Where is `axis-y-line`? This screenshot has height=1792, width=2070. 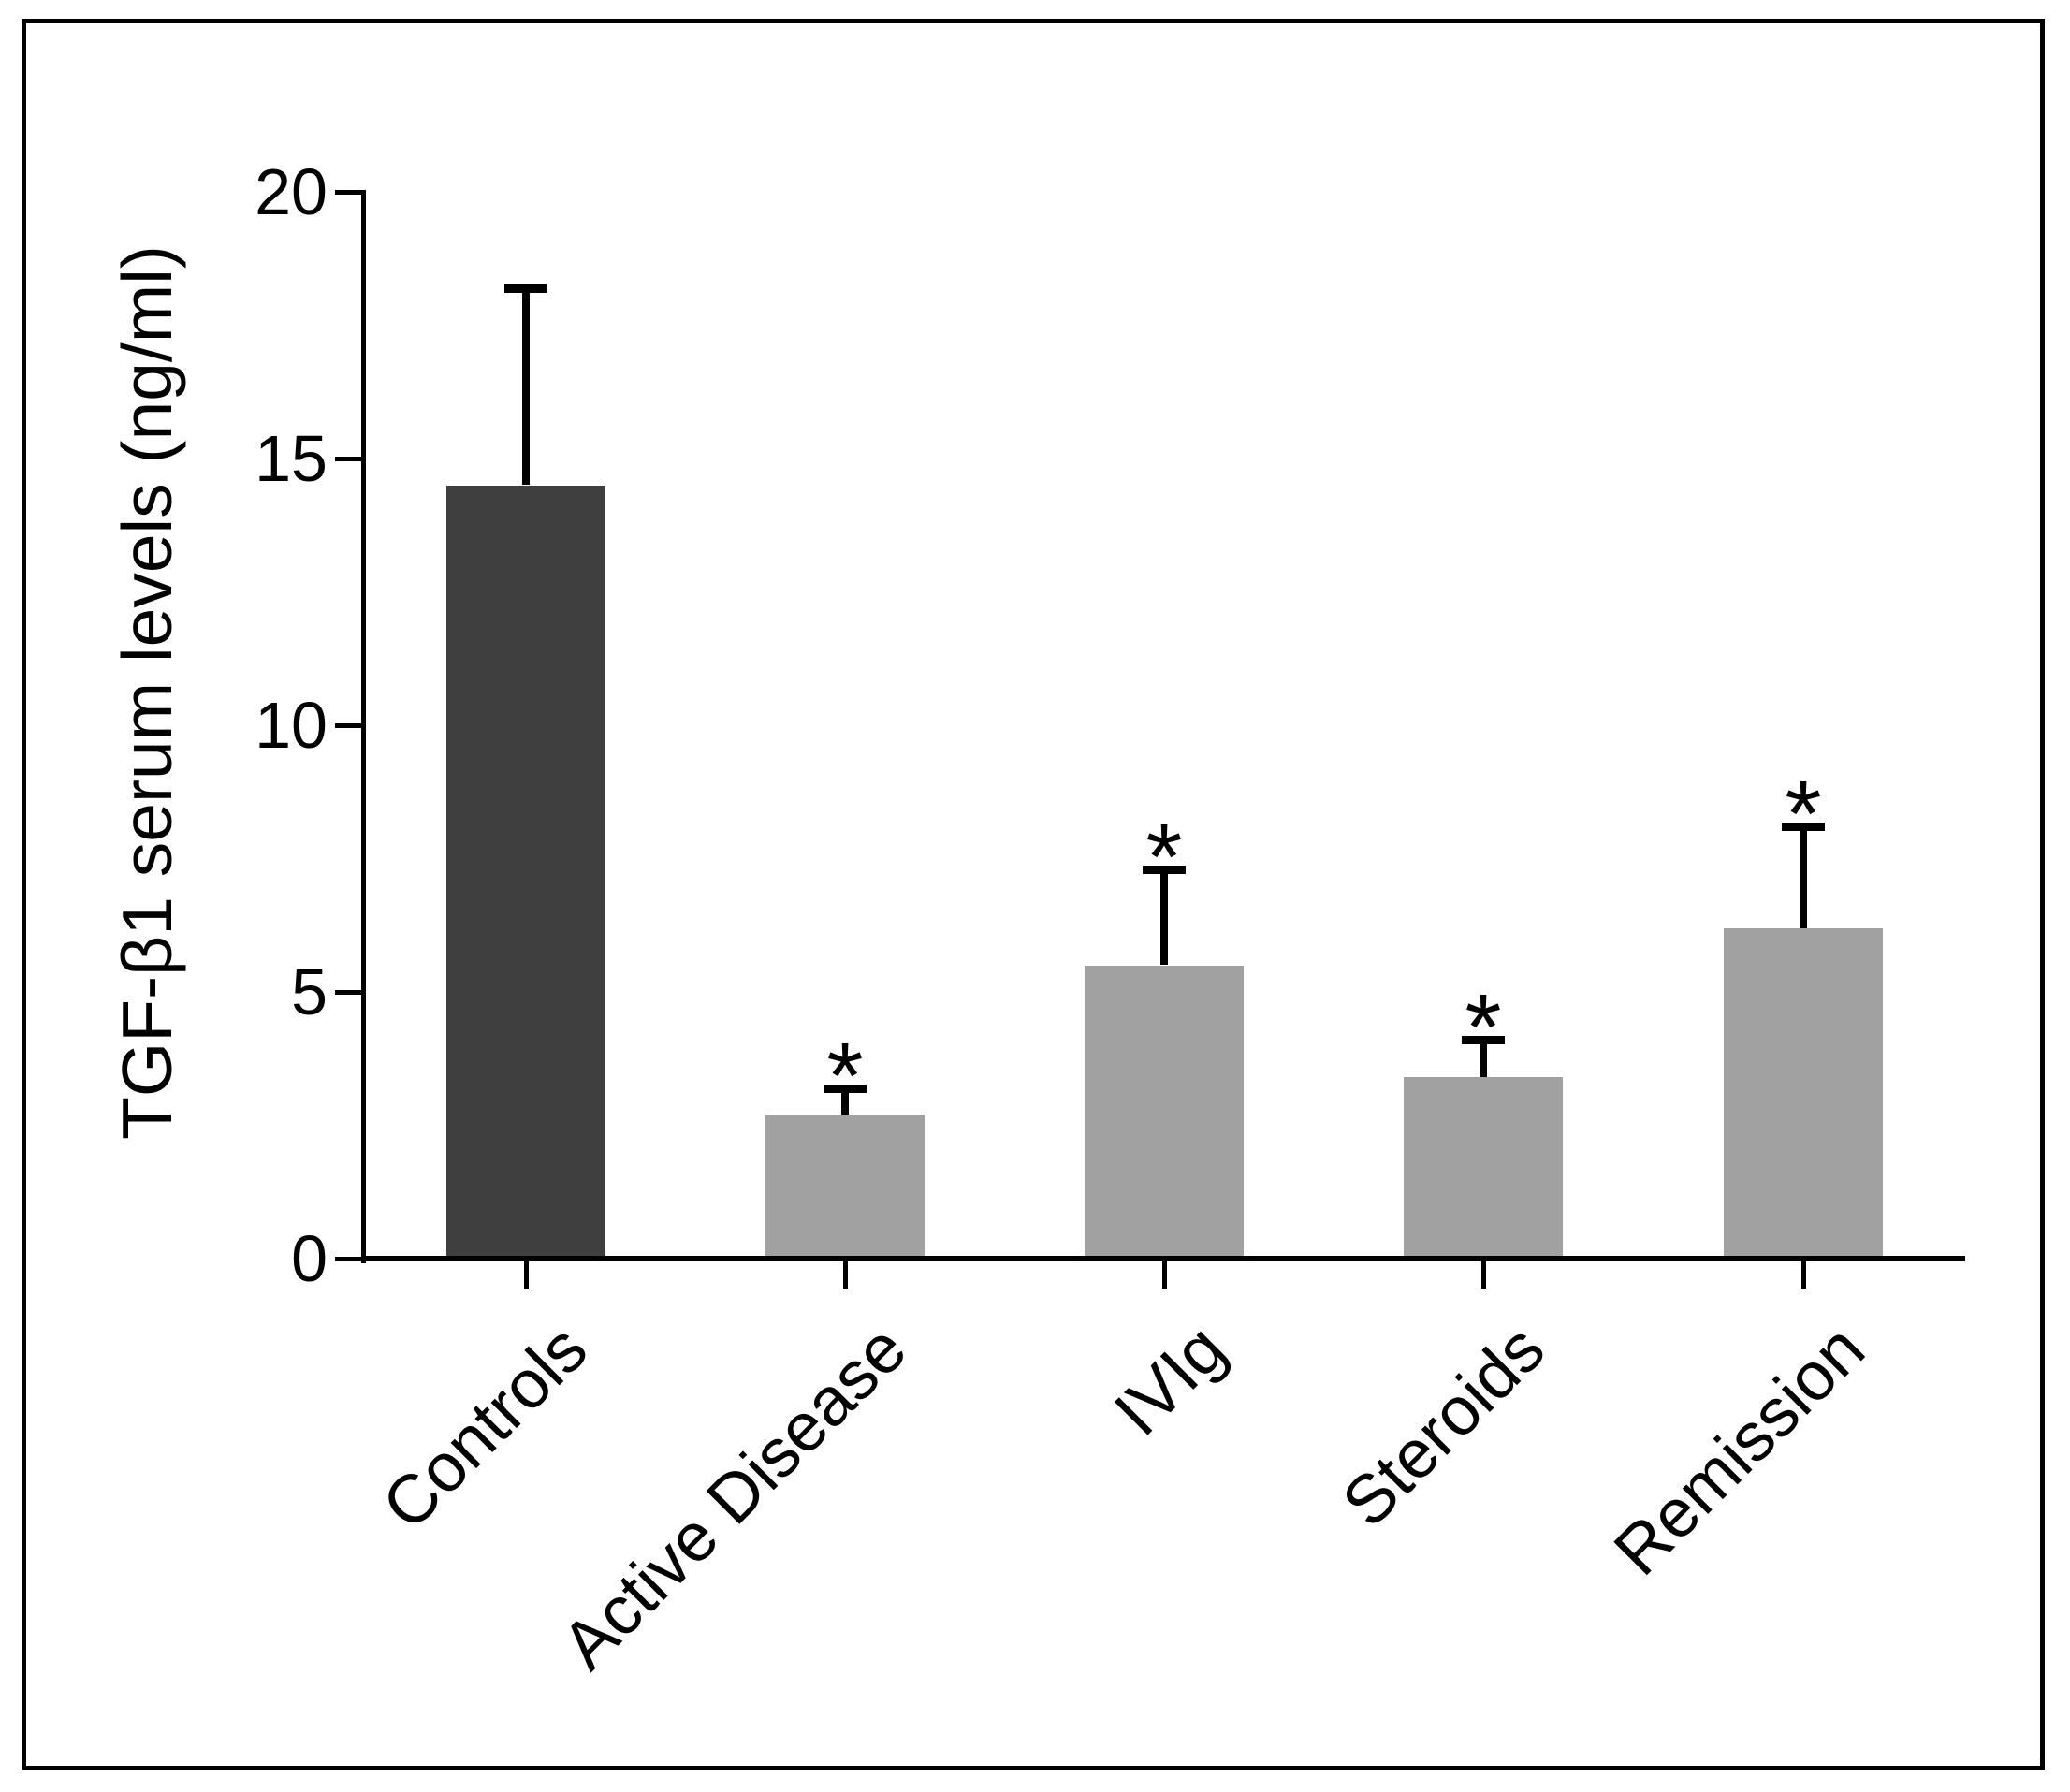
axis-y-line is located at coordinates (363, 727).